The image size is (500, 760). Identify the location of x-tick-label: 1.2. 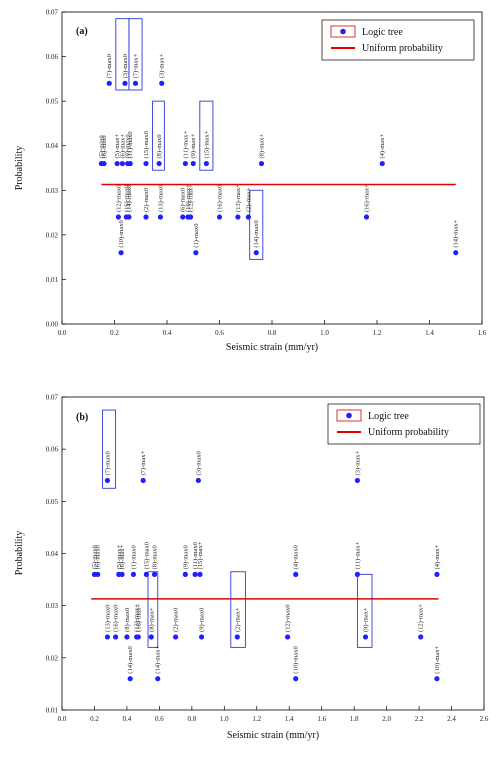
(256, 719).